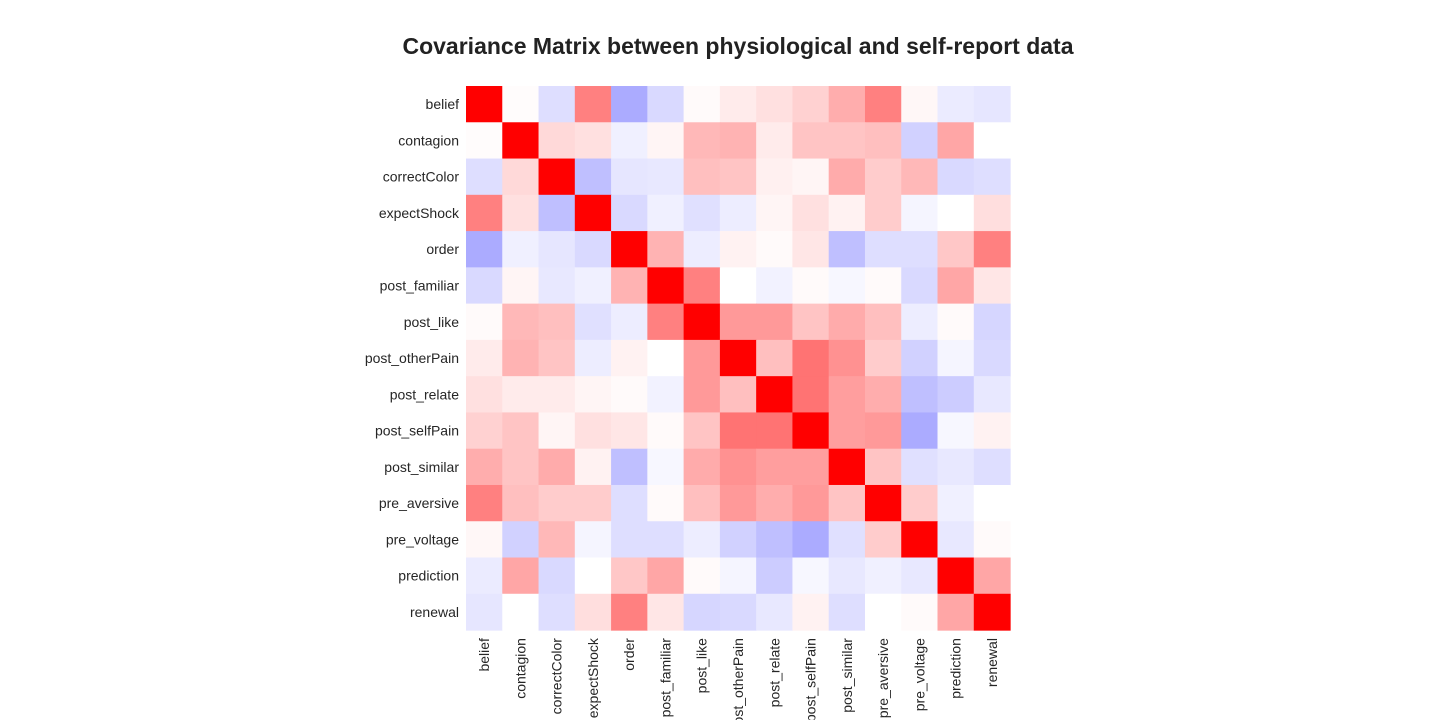 The height and width of the screenshot is (720, 1440). Describe the element at coordinates (775, 503) in the screenshot. I see `heatmap-cell-pre_aversive-post_relate` at that location.